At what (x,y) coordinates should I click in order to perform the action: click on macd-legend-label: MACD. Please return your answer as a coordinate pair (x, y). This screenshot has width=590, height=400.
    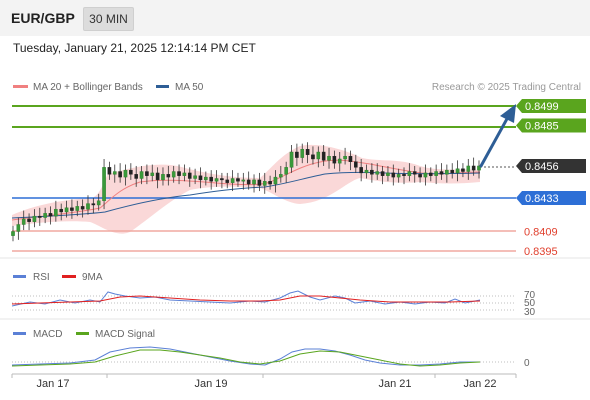
    Looking at the image, I should click on (47, 334).